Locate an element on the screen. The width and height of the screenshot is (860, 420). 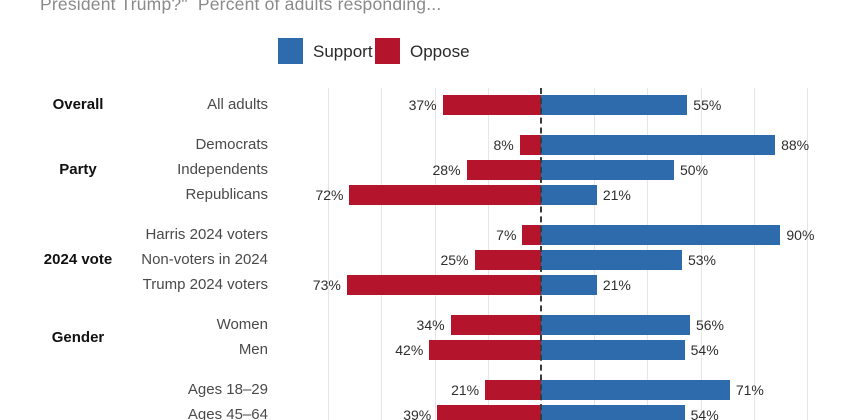
oppose-value-label: 37% is located at coordinates (422, 105).